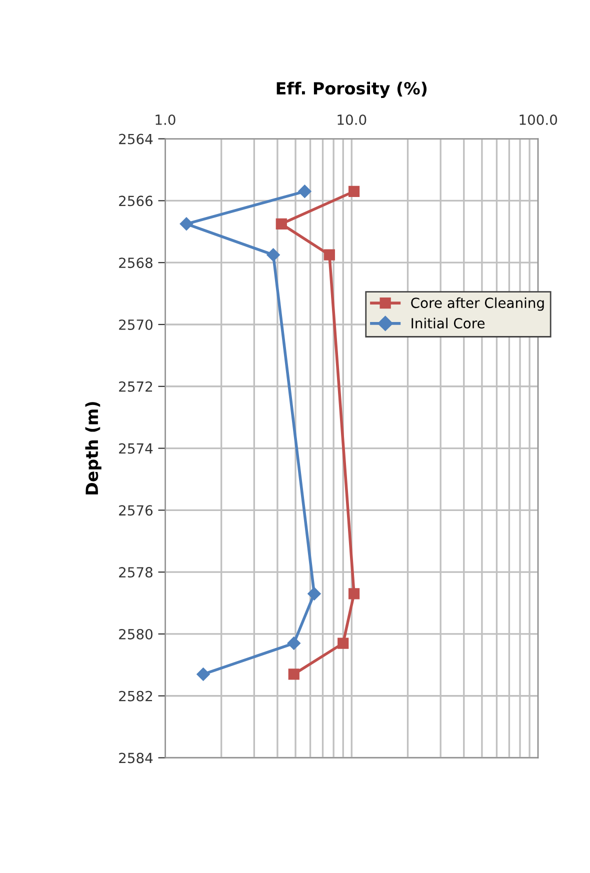 This screenshot has height=873, width=590. What do you see at coordinates (136, 201) in the screenshot?
I see `y-tick-label: 2566` at bounding box center [136, 201].